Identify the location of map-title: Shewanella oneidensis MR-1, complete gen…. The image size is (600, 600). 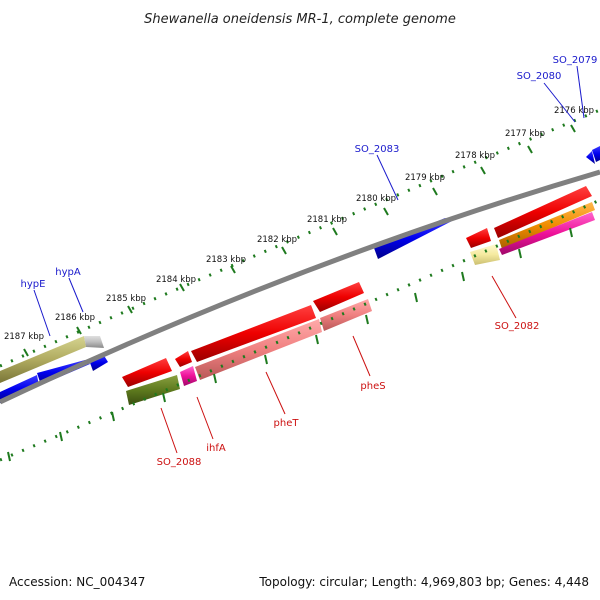
(300, 19).